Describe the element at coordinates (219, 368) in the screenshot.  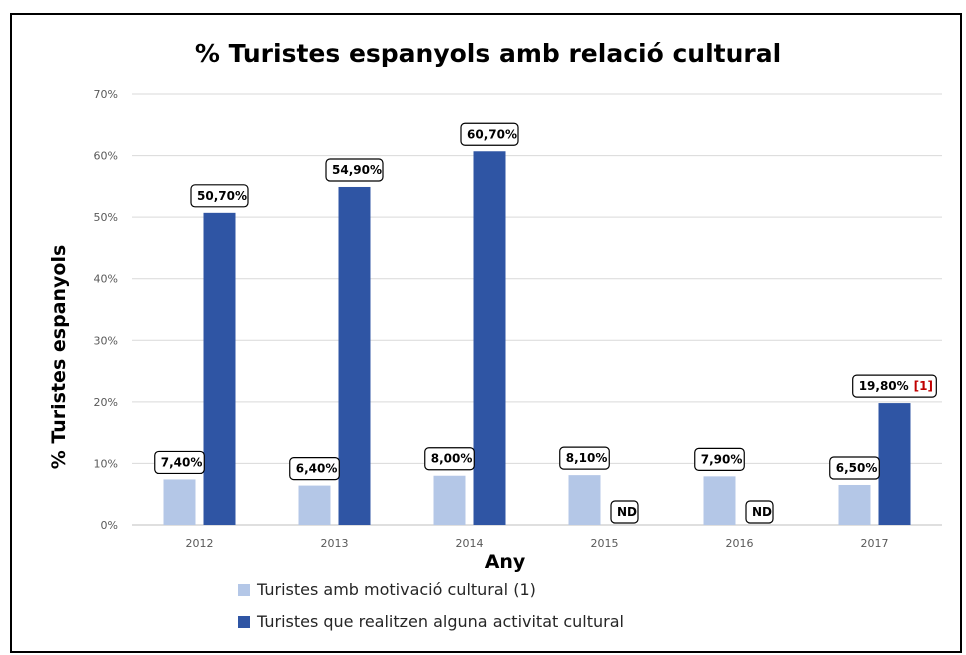
I see `bar-activitat-2012` at that location.